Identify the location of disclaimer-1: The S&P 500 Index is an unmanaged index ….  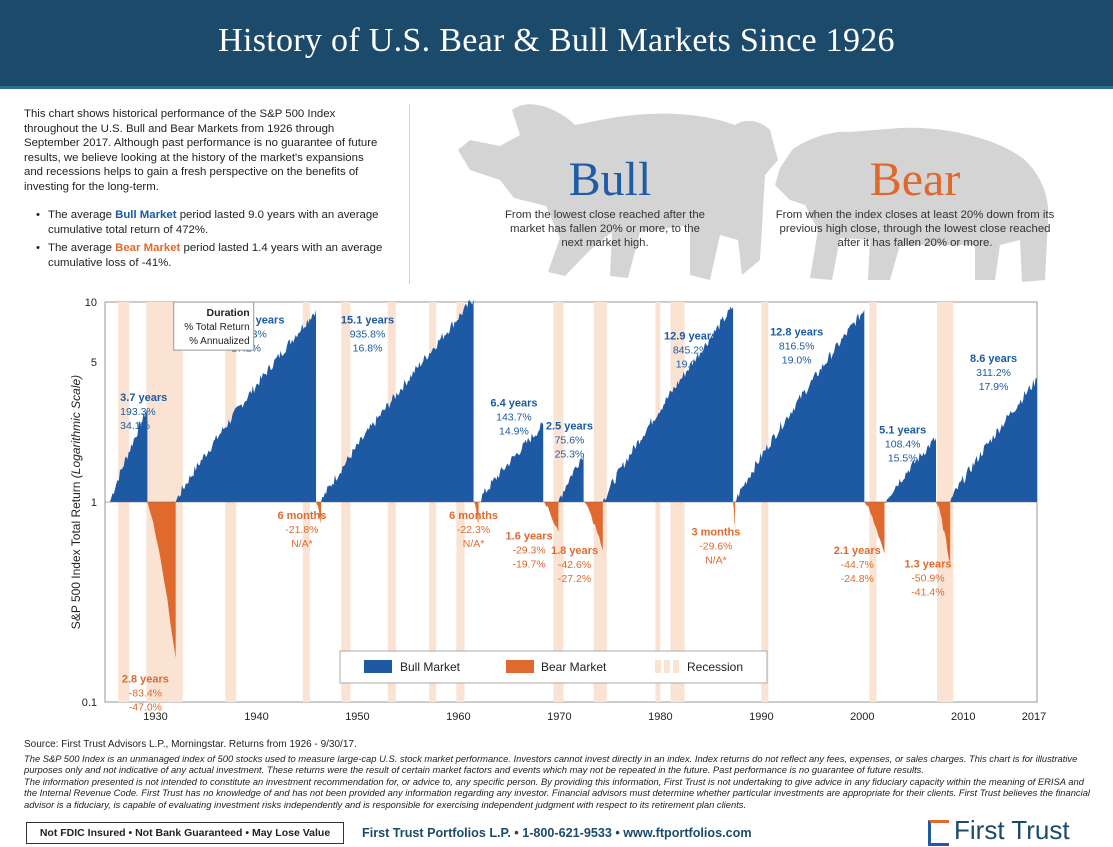
(551, 764).